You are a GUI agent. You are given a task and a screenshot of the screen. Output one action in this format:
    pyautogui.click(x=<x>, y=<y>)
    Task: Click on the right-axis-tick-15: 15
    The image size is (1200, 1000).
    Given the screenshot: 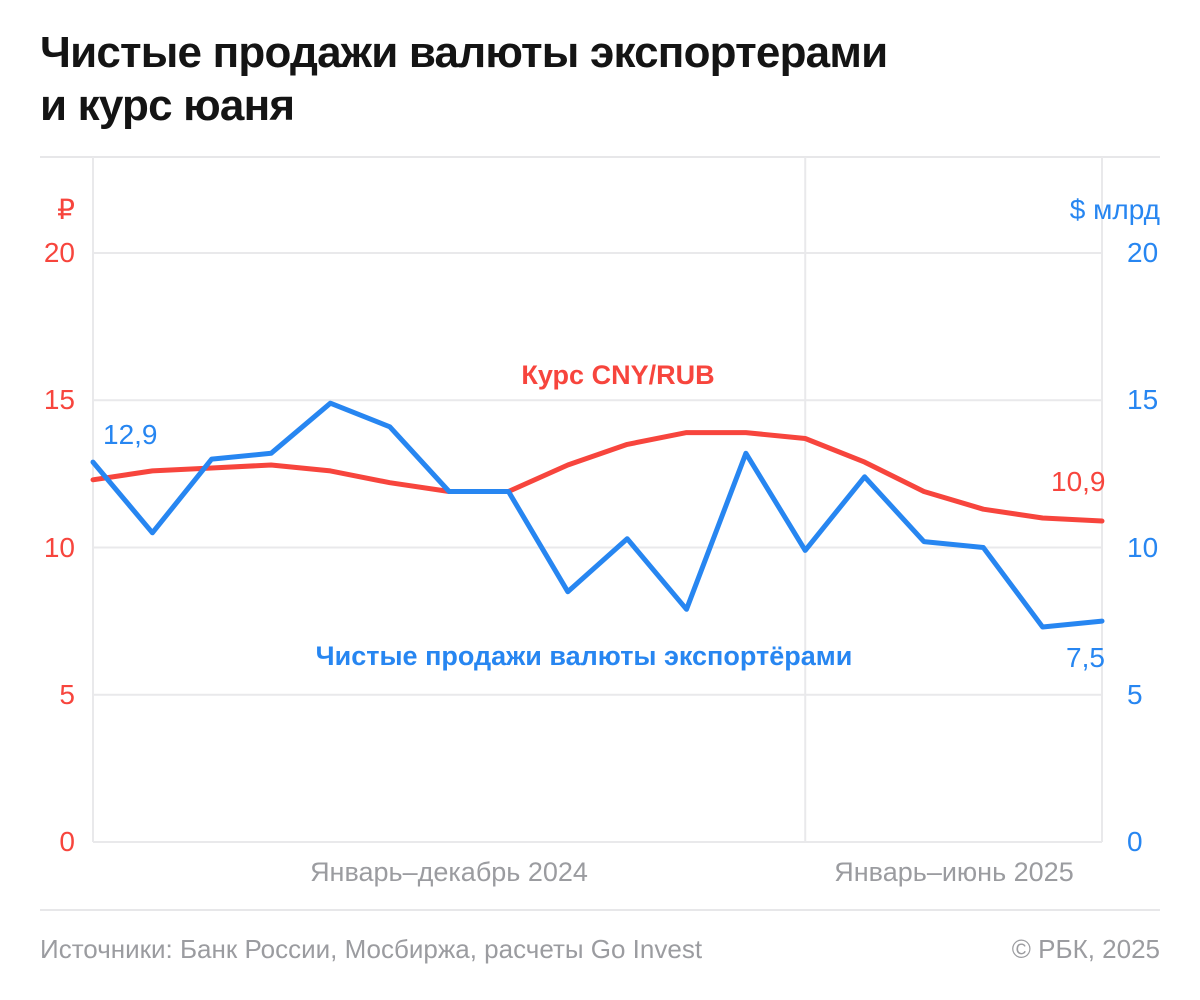 What is the action you would take?
    pyautogui.click(x=1143, y=399)
    